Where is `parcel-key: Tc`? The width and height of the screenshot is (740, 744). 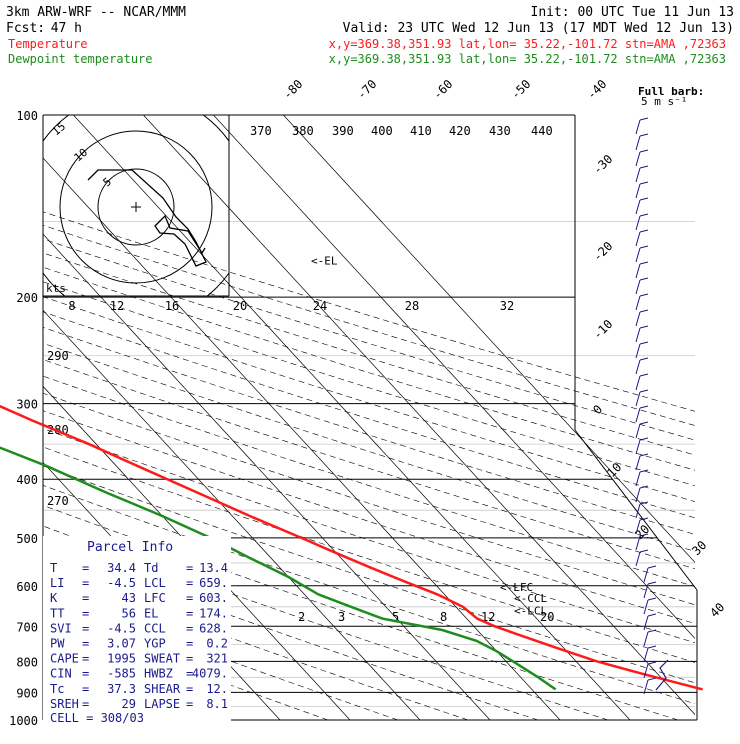
parcel-key: Tc is located at coordinates (57, 689).